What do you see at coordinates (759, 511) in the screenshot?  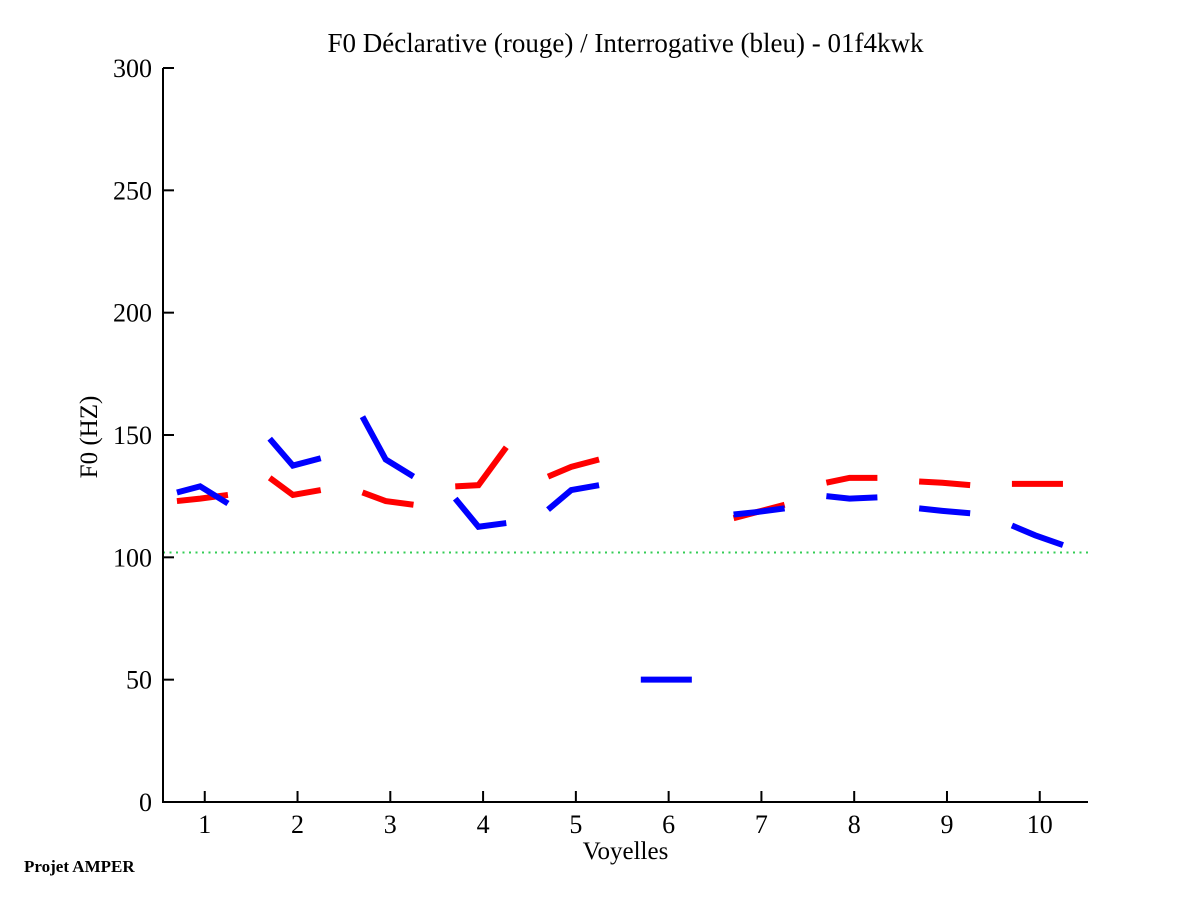 I see `series-segment-interrogative-v7` at bounding box center [759, 511].